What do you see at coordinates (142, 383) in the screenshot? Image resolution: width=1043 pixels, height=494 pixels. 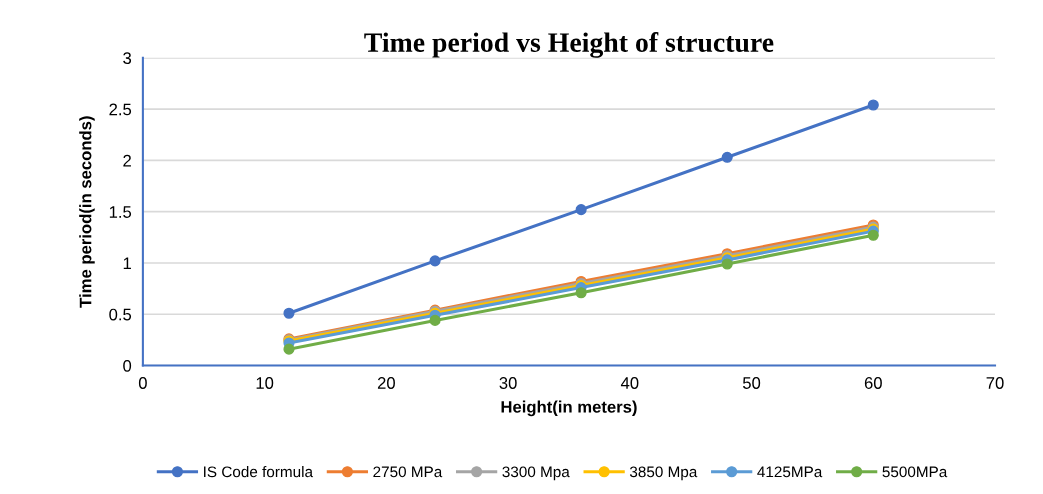 I see `x-tick-label: 0` at bounding box center [142, 383].